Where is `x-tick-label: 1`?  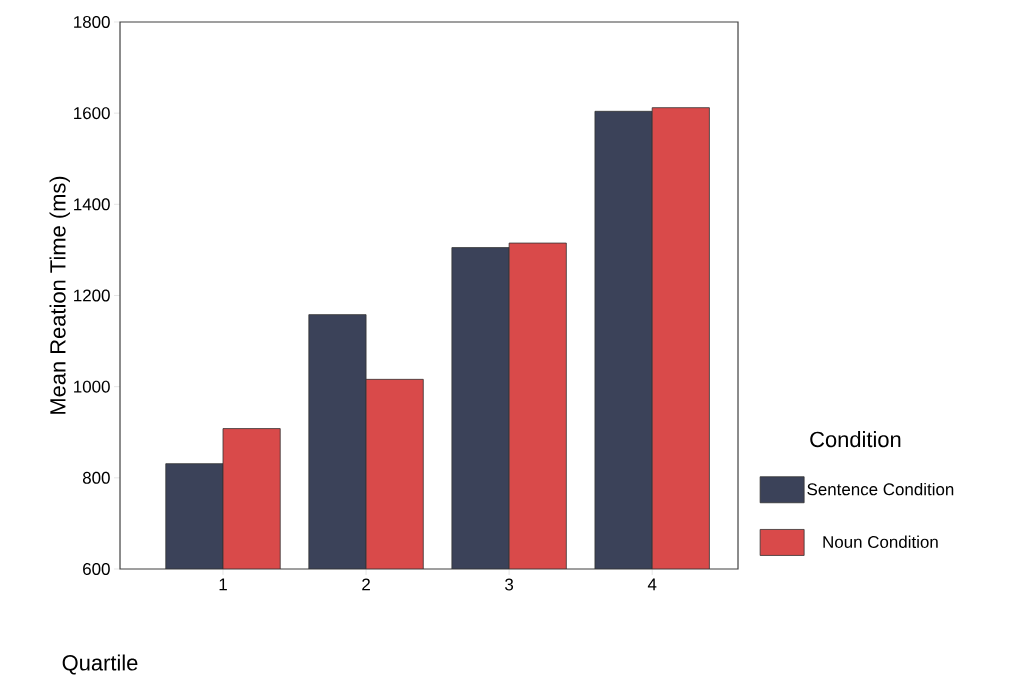
x-tick-label: 1 is located at coordinates (223, 584).